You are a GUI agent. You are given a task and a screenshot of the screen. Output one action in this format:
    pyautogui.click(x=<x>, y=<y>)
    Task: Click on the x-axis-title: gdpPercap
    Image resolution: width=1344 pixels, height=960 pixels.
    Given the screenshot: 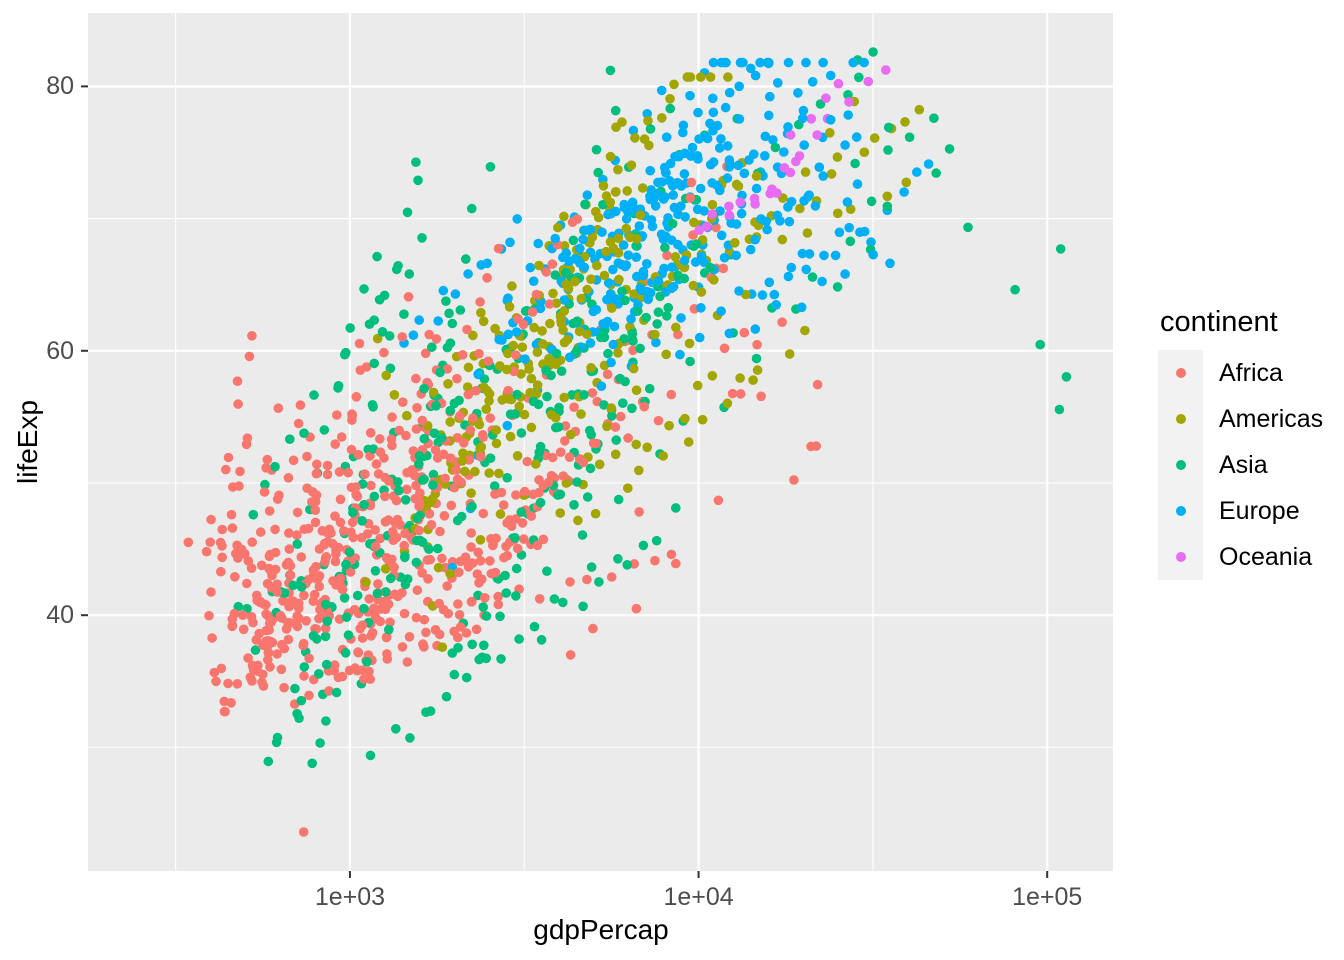 What is the action you would take?
    pyautogui.click(x=601, y=929)
    